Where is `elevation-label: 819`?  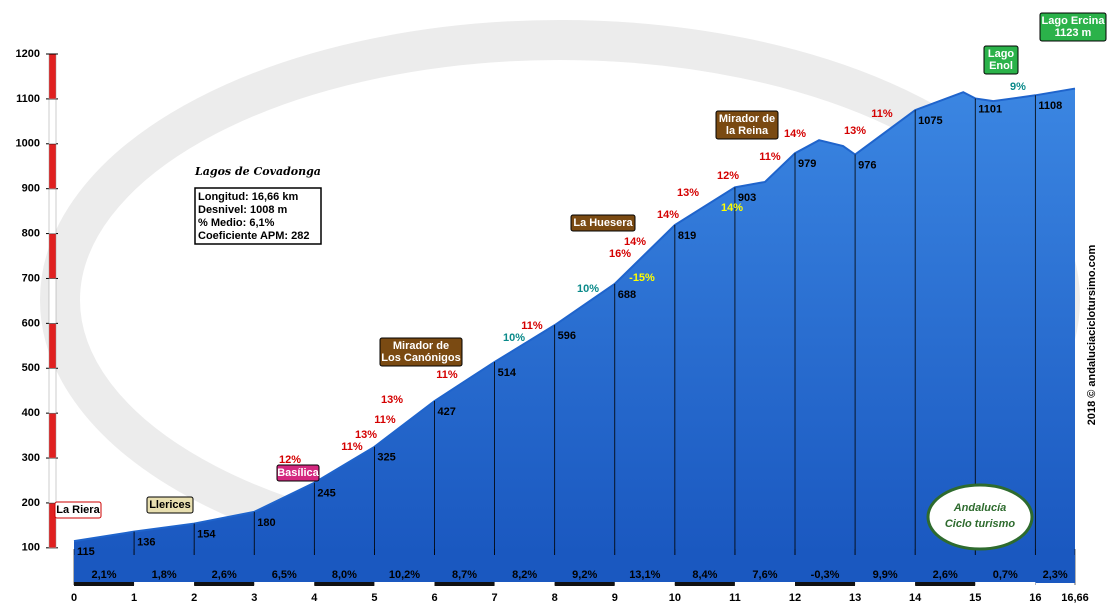
elevation-label: 819 is located at coordinates (687, 236).